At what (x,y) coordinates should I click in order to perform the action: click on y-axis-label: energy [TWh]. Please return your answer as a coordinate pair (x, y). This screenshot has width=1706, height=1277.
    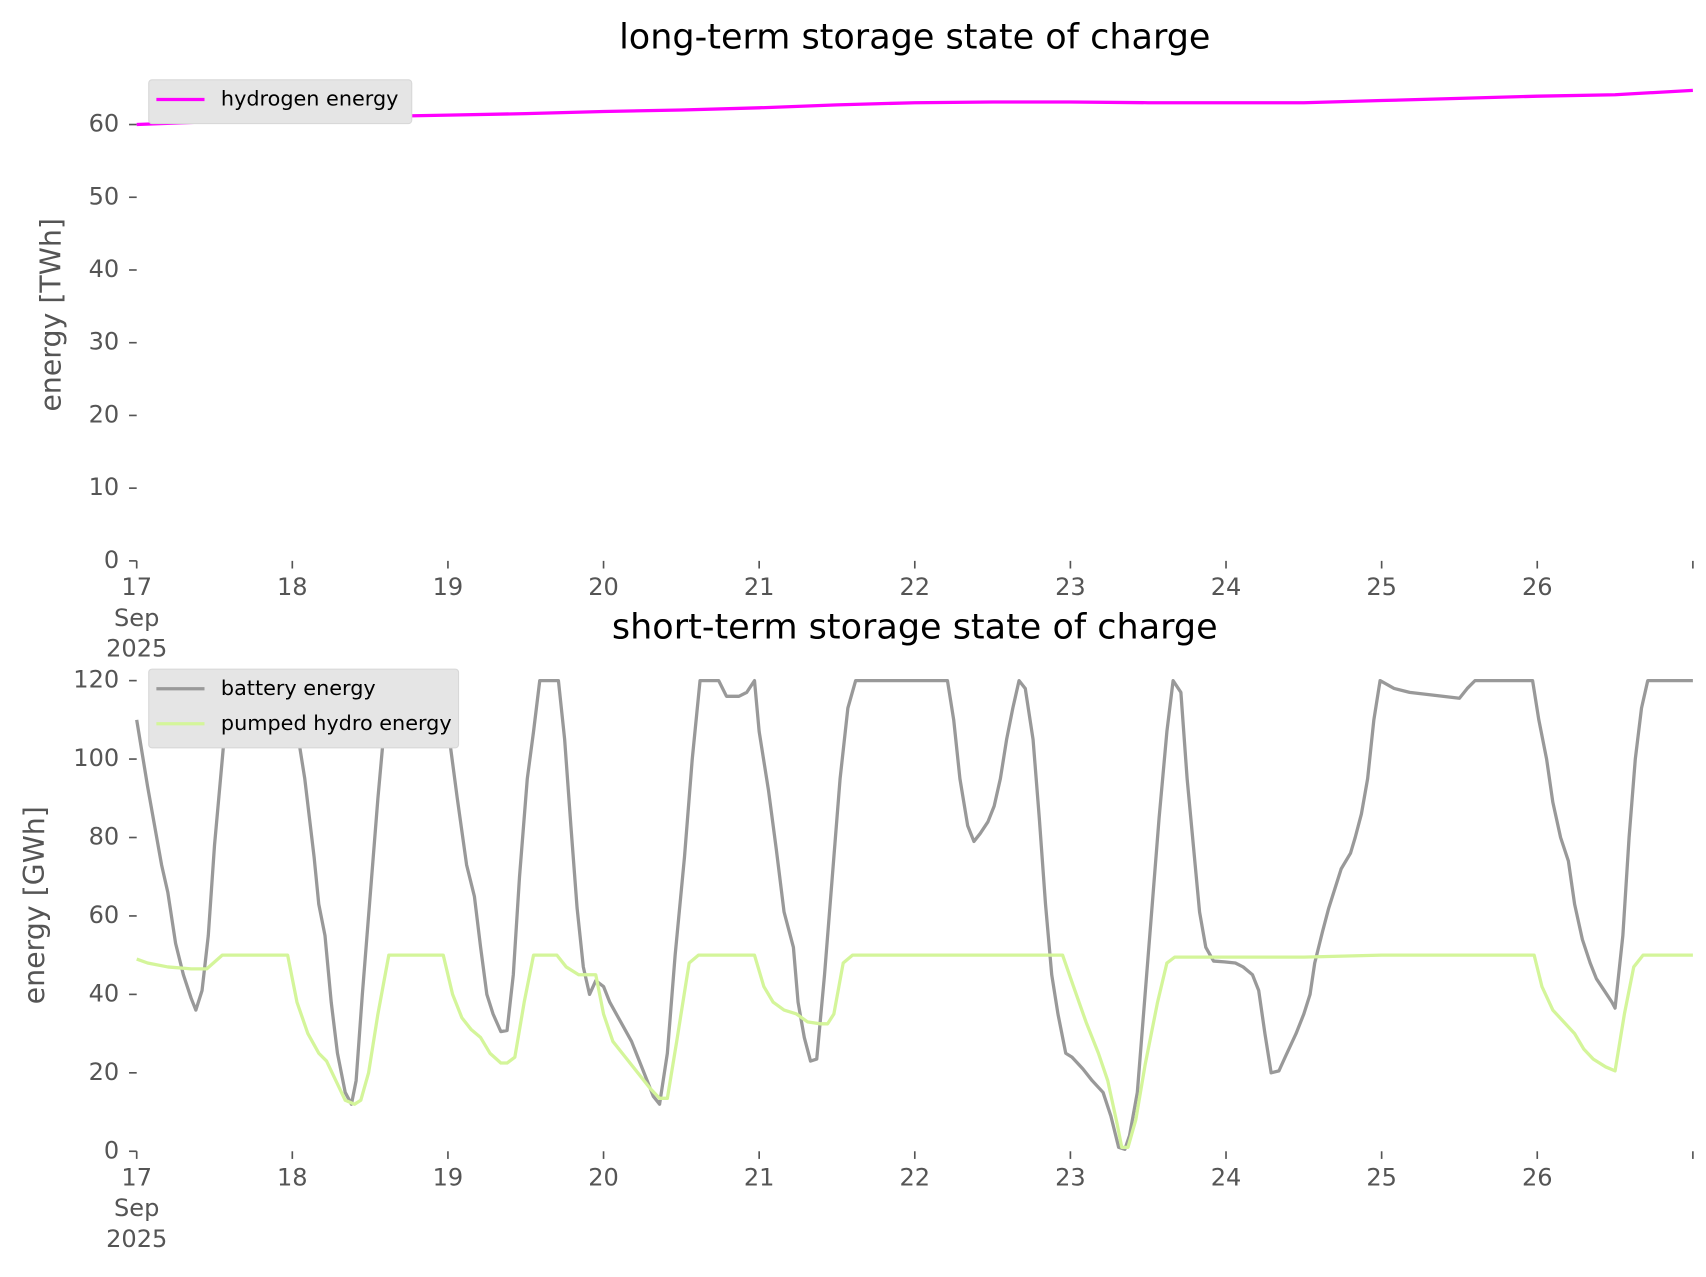
    Looking at the image, I should click on (50, 315).